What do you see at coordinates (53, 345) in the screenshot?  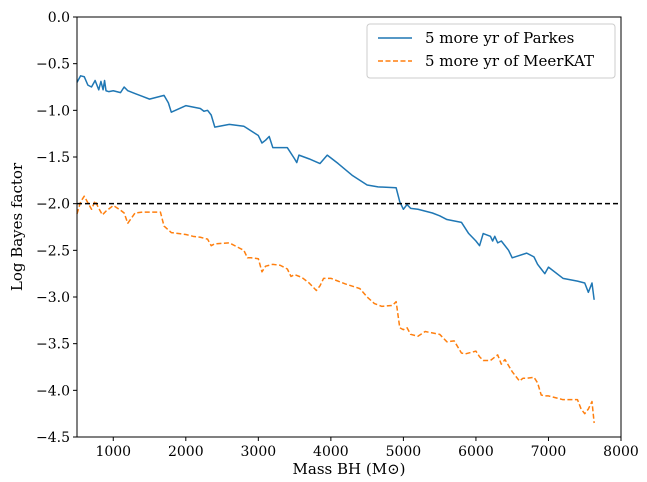 I see `y-tick-label: −3.5` at bounding box center [53, 345].